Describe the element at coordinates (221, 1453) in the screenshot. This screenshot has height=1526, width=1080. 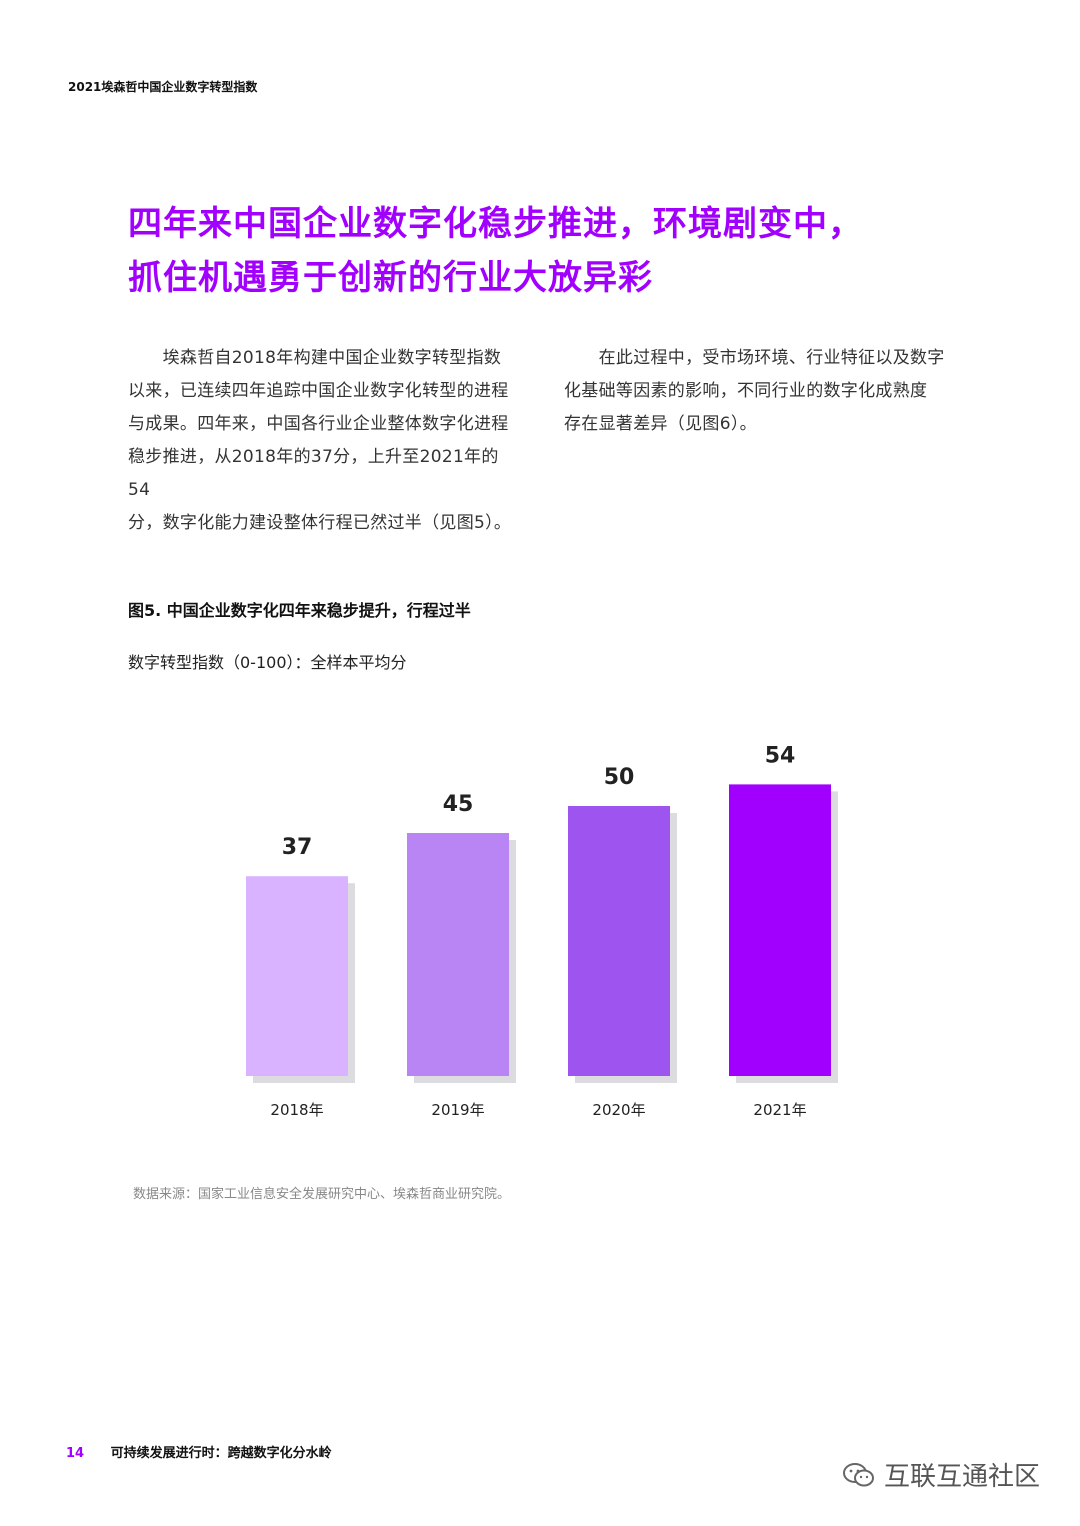
I see `footer-report-title: 可持续发展进行时：跨越数字化分水岭` at that location.